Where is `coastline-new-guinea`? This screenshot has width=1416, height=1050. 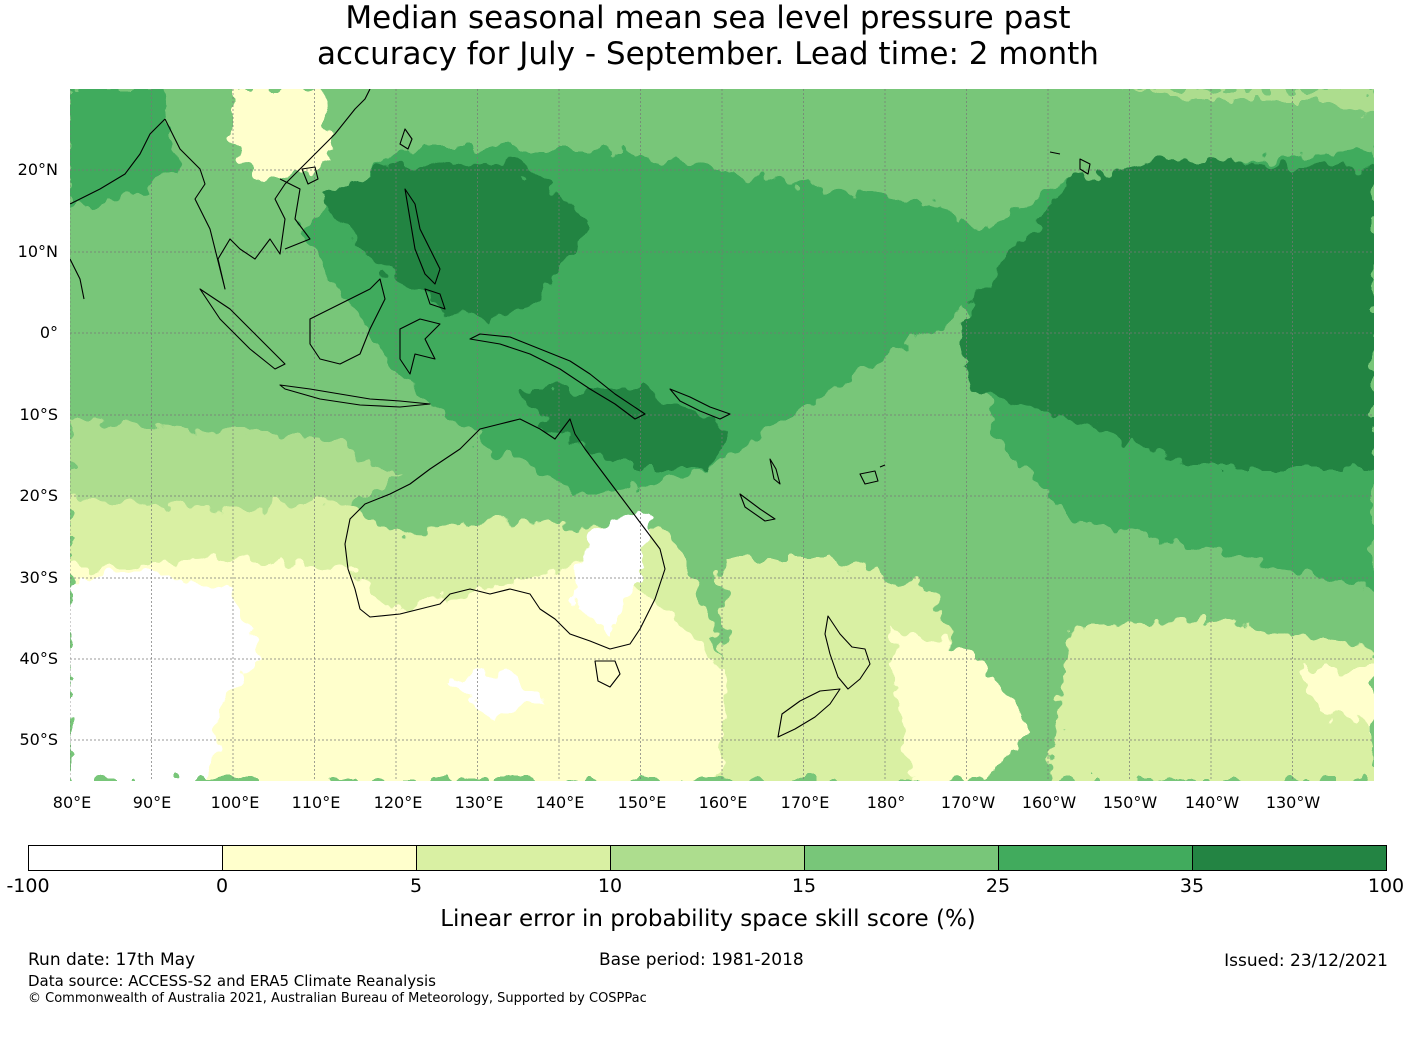
coastline-new-guinea is located at coordinates (557, 376).